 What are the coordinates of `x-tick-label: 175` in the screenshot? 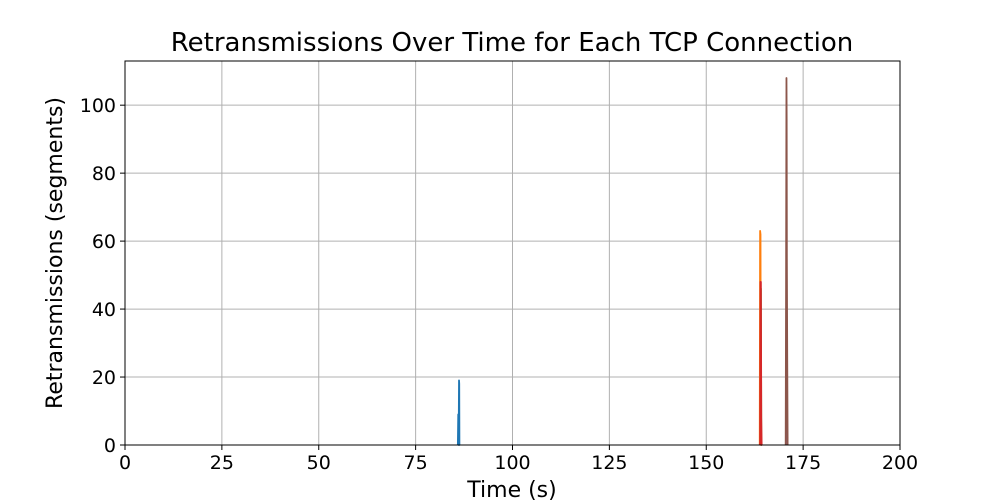 It's located at (803, 463).